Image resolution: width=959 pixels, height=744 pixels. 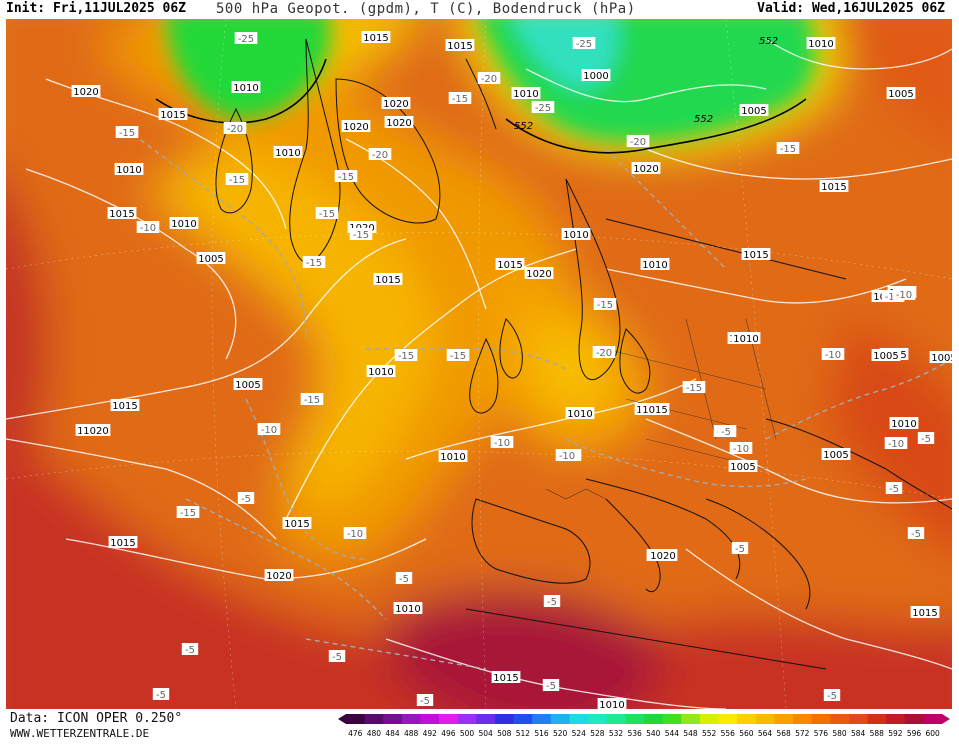 I want to click on isotherm-label: -25, so click(x=246, y=39).